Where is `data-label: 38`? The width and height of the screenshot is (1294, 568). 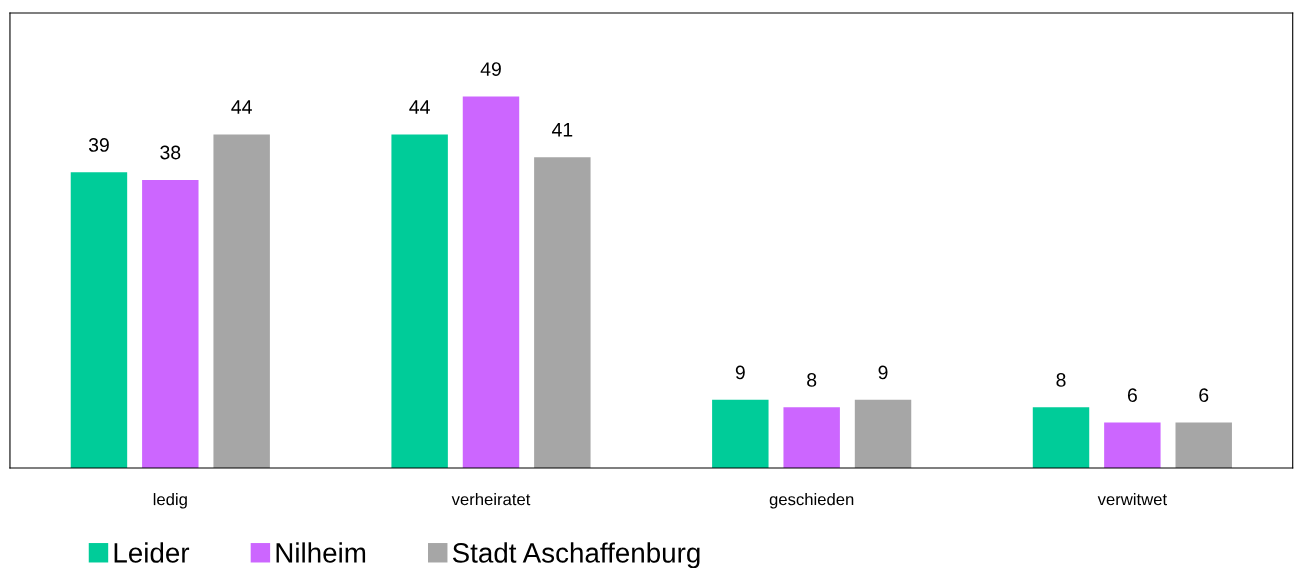
data-label: 38 is located at coordinates (170, 152).